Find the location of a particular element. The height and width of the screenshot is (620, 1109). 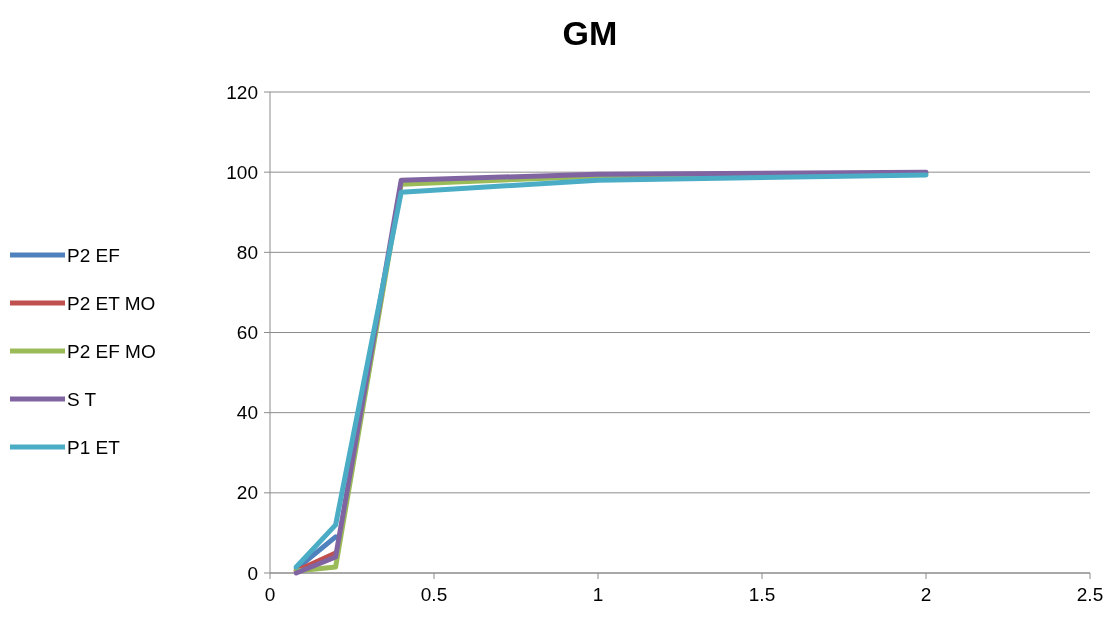

x-tick-label: 1 is located at coordinates (598, 594).